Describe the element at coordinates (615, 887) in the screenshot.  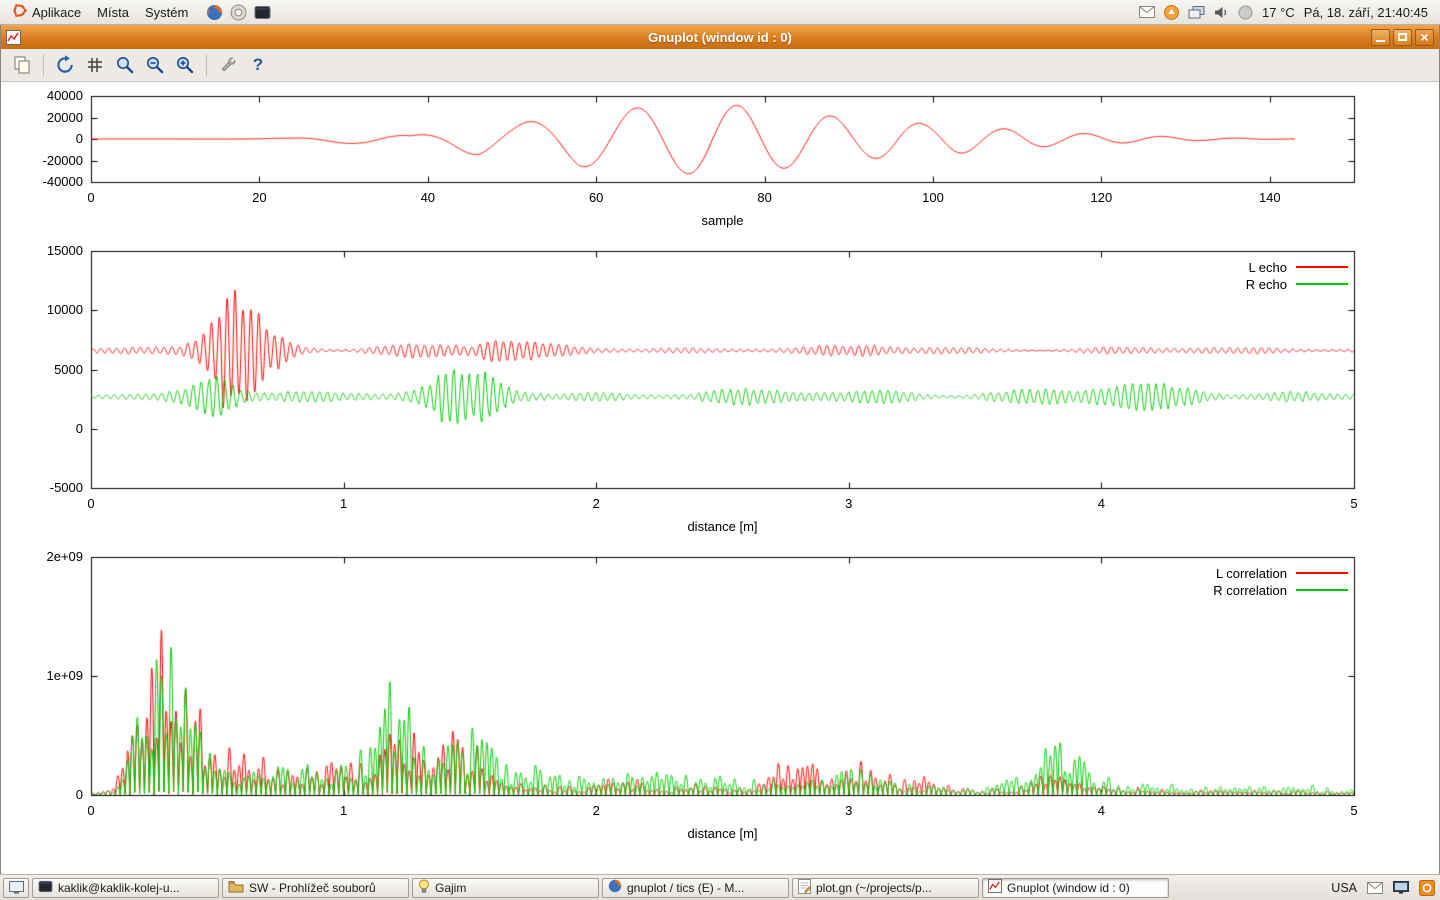
I see `firefox-icon` at that location.